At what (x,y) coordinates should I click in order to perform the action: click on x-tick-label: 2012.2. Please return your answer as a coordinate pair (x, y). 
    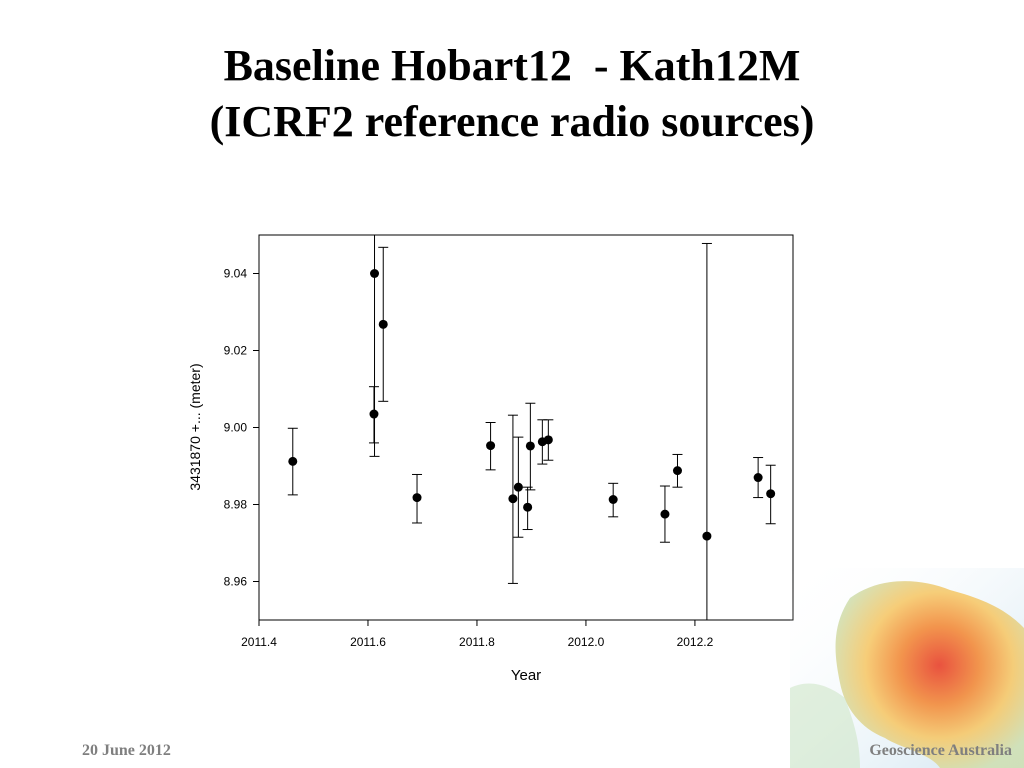
    Looking at the image, I should click on (695, 642).